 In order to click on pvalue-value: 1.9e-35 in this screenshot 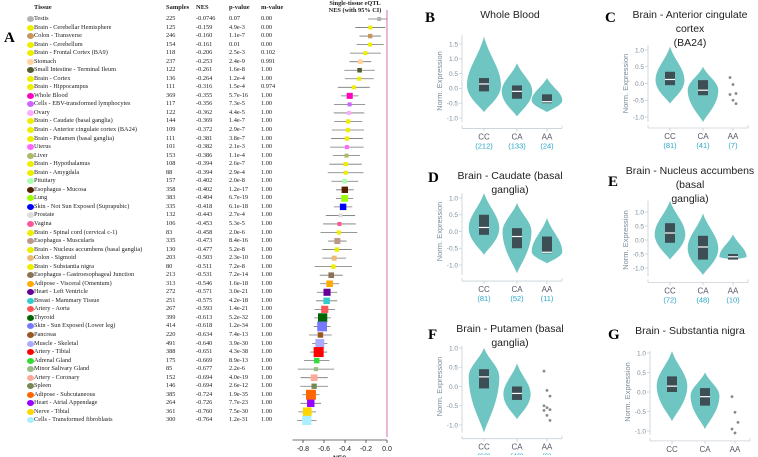, I will do `click(239, 394)`.